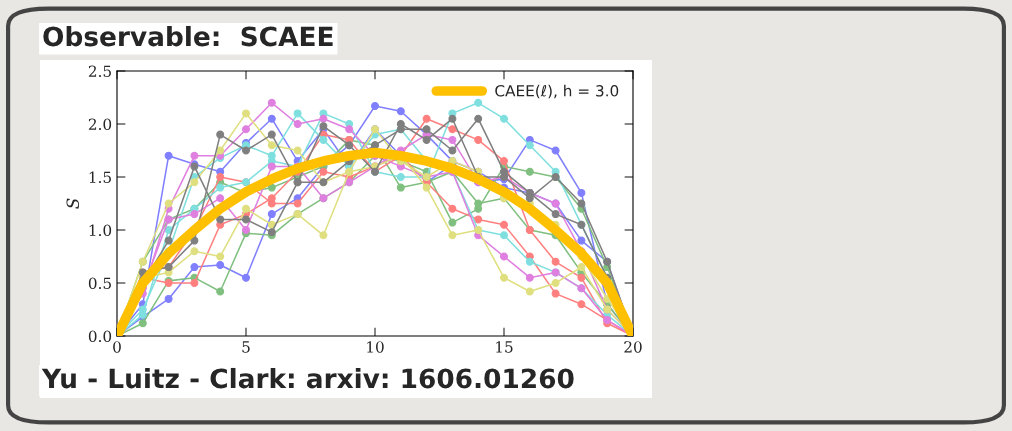 The height and width of the screenshot is (431, 1012). I want to click on y-tick-label: 1.0, so click(100, 230).